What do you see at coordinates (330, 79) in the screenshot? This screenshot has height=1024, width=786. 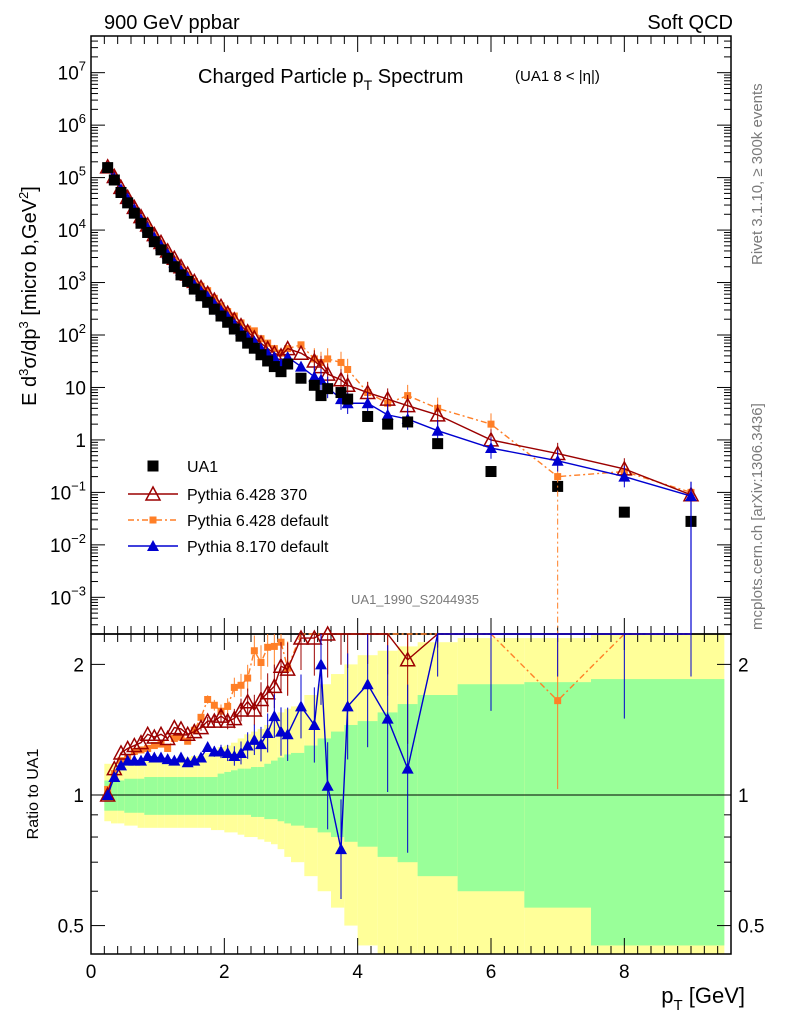 I see `chart-title: Charged Particle pT Spectrum` at bounding box center [330, 79].